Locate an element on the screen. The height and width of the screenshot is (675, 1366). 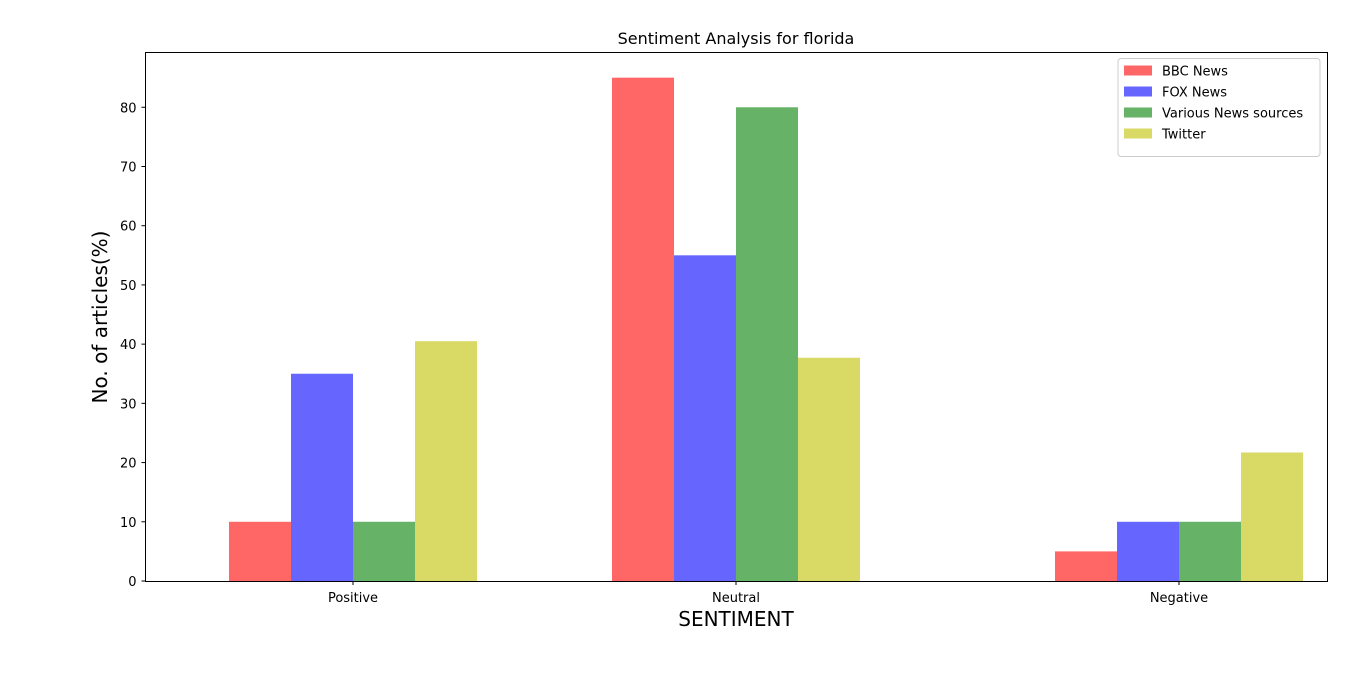
legend-label: Twitter is located at coordinates (1183, 135).